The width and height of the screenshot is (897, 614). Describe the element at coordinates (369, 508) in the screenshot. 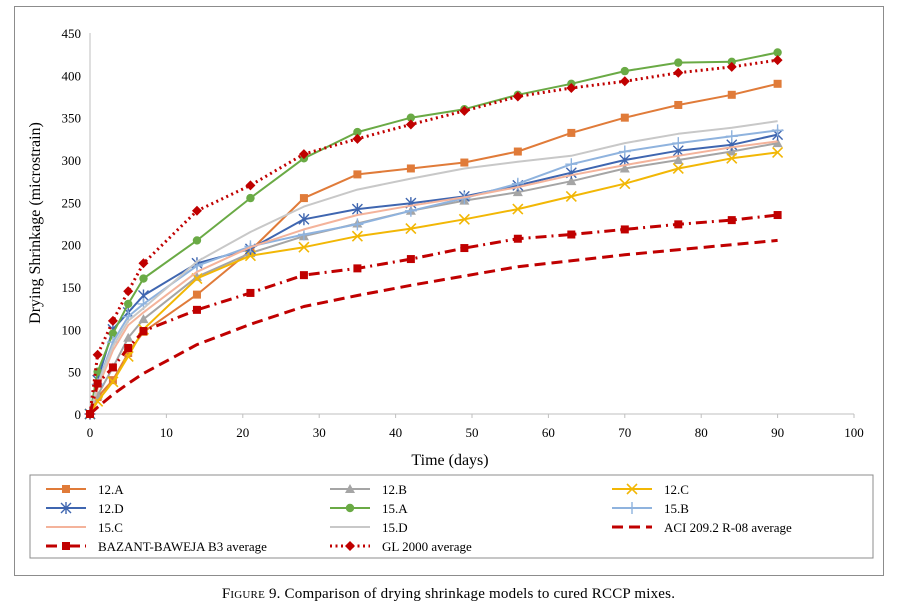

I see `legend-item: 15.A` at that location.